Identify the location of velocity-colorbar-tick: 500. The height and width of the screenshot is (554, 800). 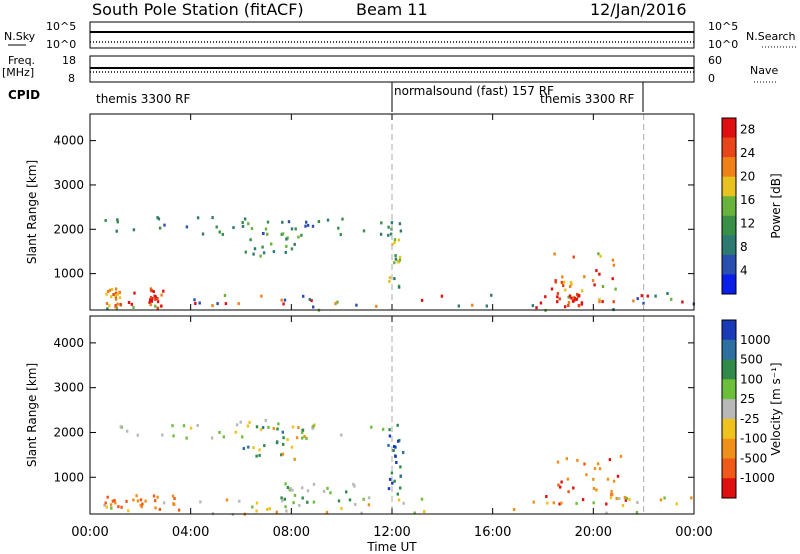
(751, 360).